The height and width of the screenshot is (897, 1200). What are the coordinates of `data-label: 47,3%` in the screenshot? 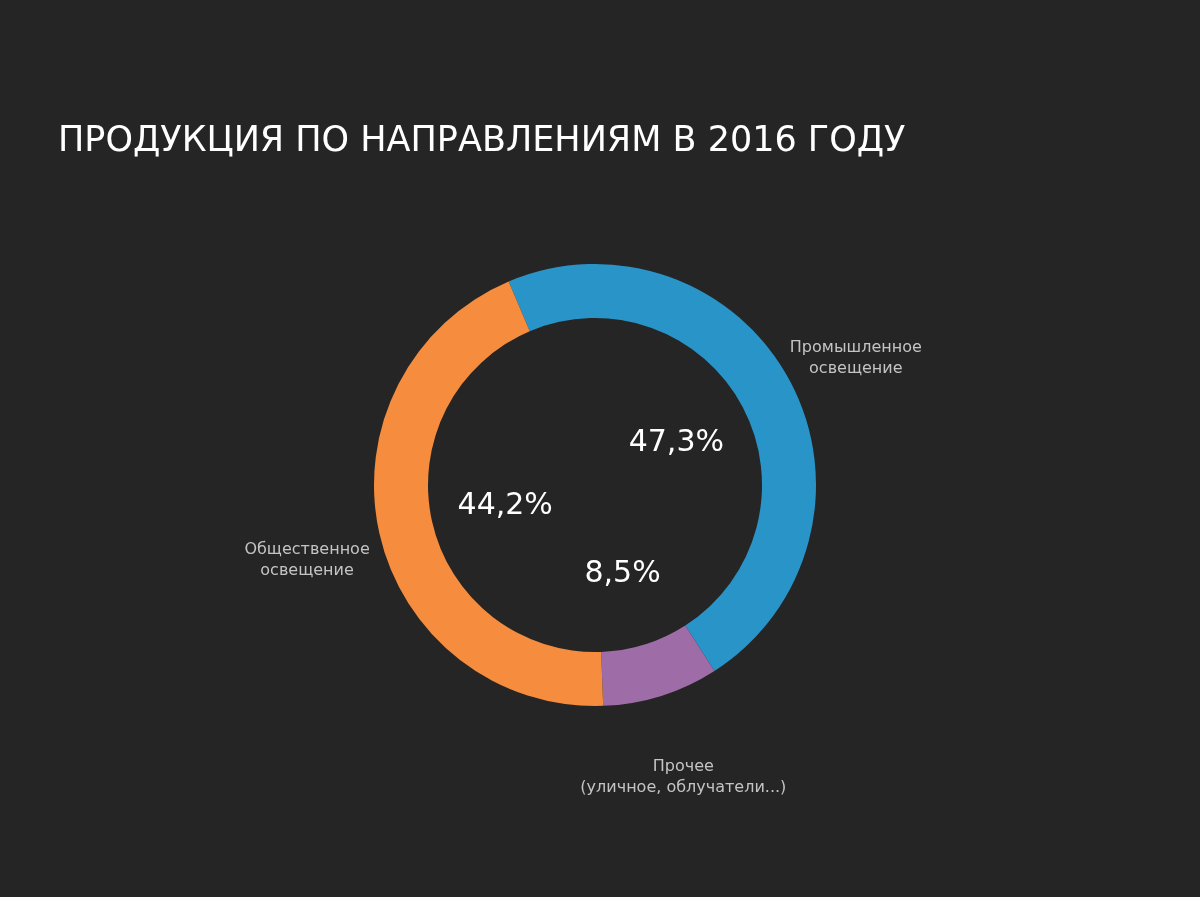 It's located at (676, 441).